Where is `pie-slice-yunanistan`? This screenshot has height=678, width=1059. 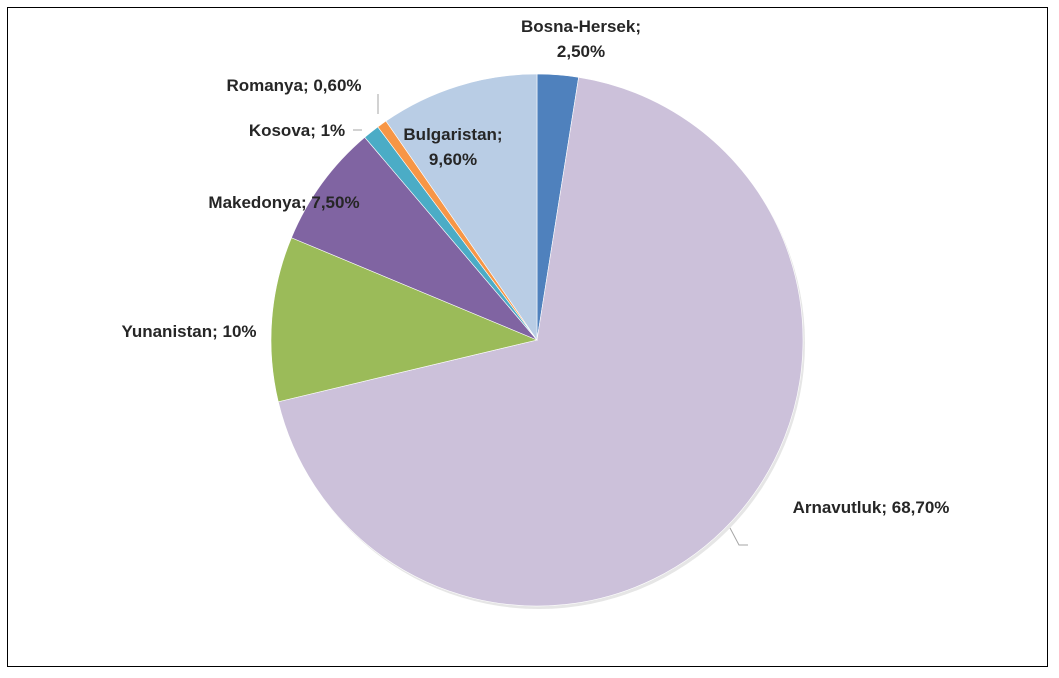
pie-slice-yunanistan is located at coordinates (404, 320).